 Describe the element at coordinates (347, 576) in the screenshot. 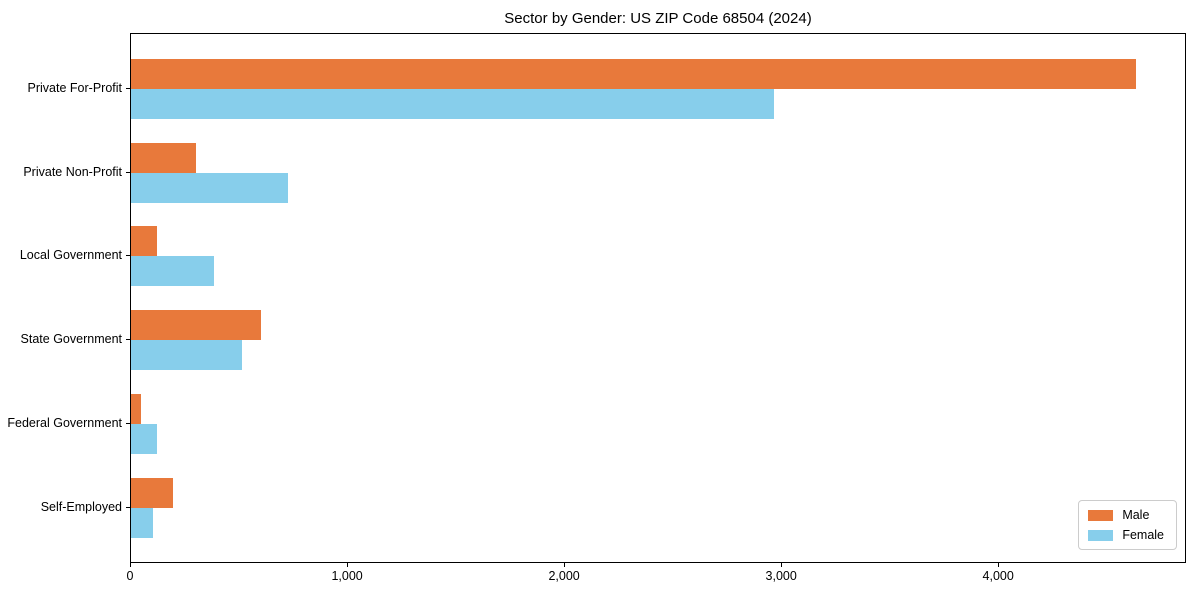

I see `x-tick-label-1: 1,000` at that location.